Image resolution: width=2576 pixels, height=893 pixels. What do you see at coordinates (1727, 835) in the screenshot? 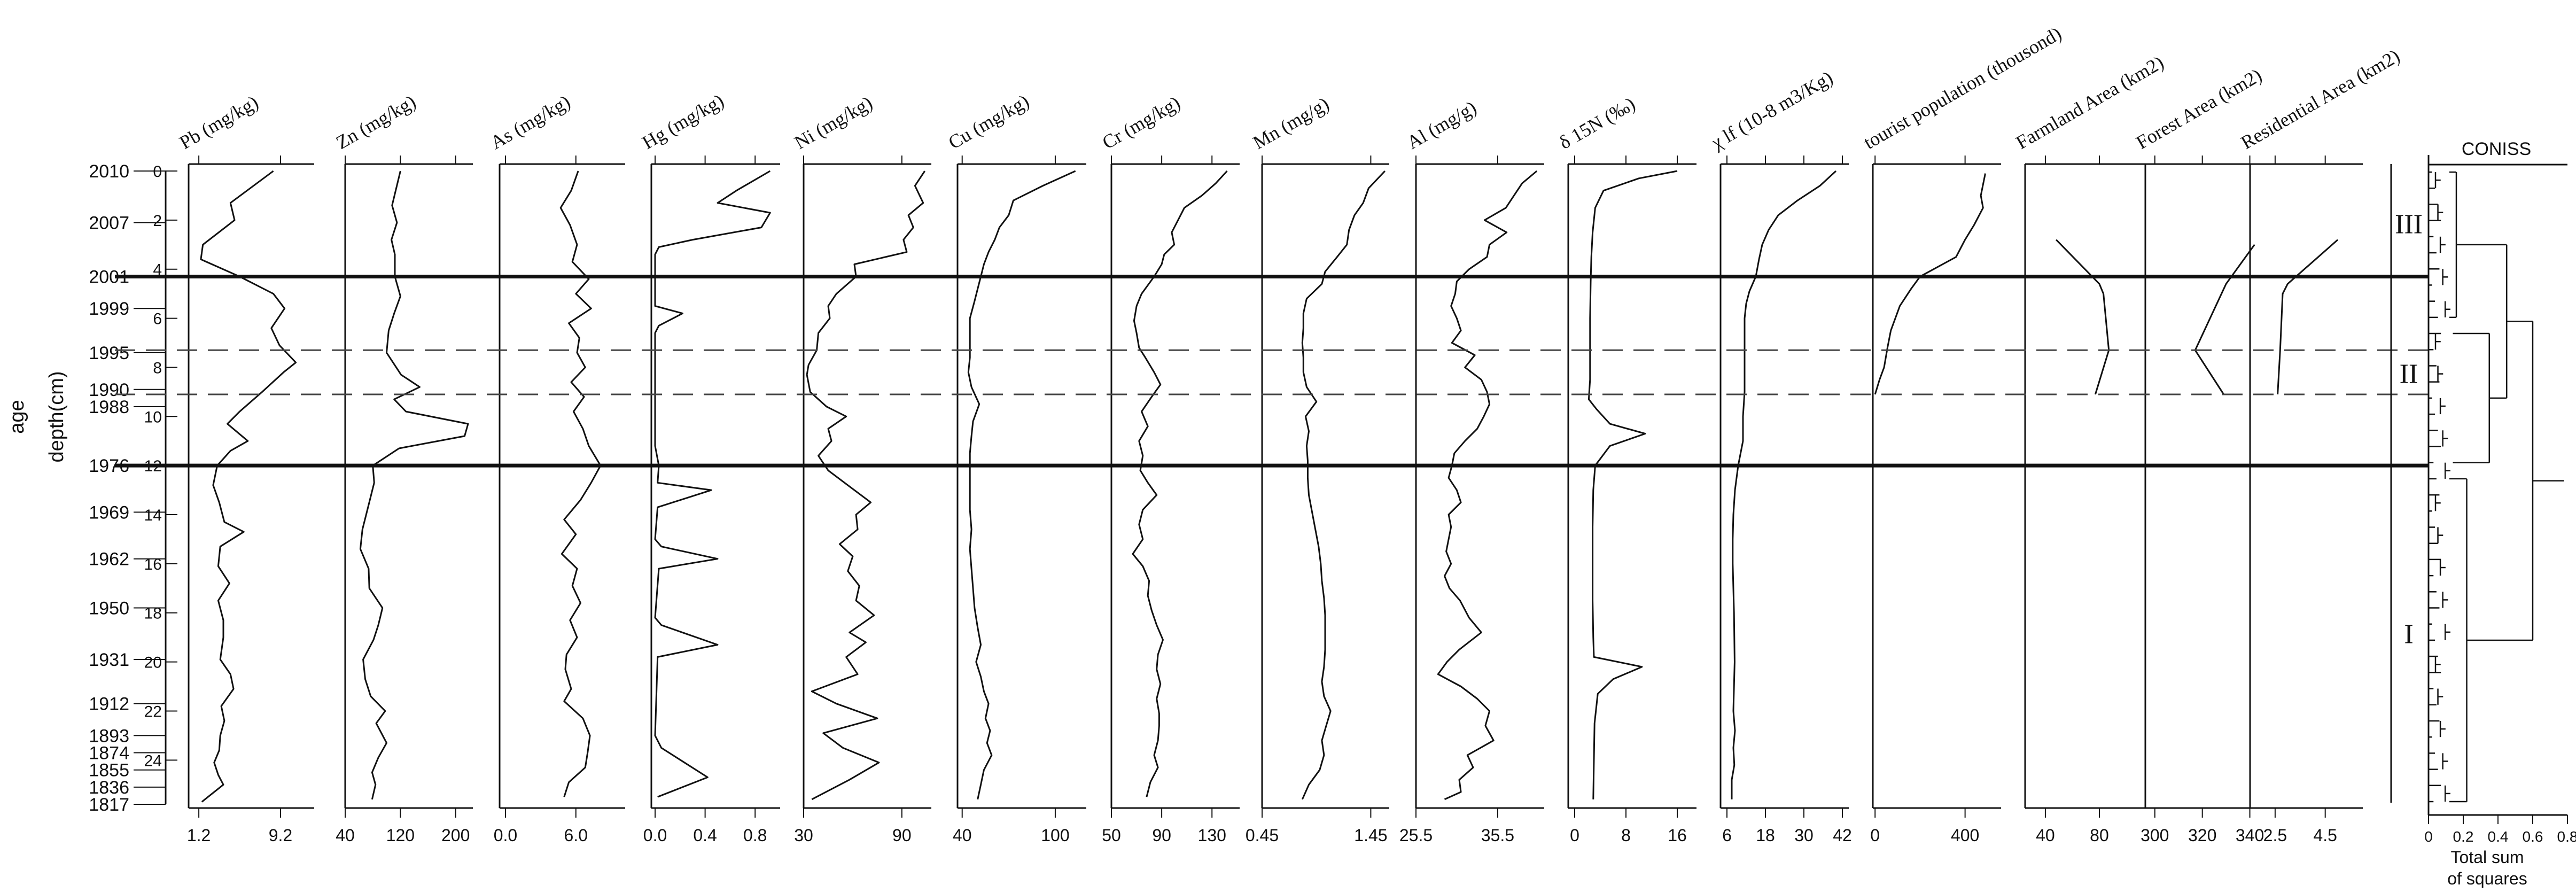
I see `panel-tick-label: 6` at bounding box center [1727, 835].